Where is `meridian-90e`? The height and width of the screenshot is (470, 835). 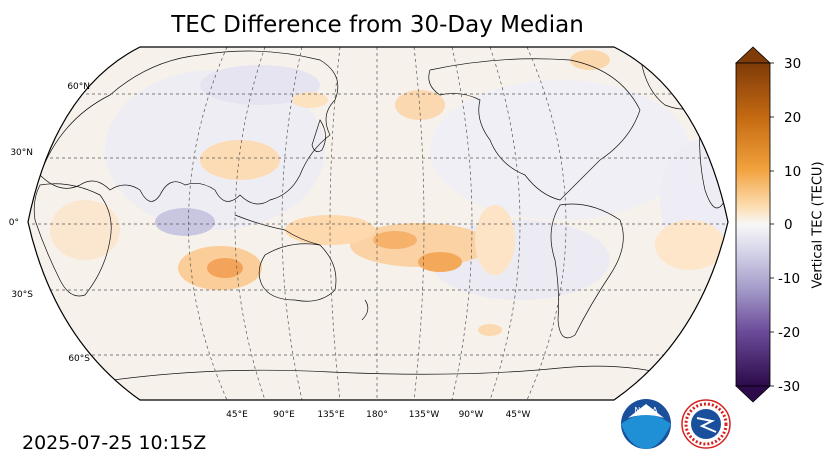
meridian-90e is located at coordinates (292, 223).